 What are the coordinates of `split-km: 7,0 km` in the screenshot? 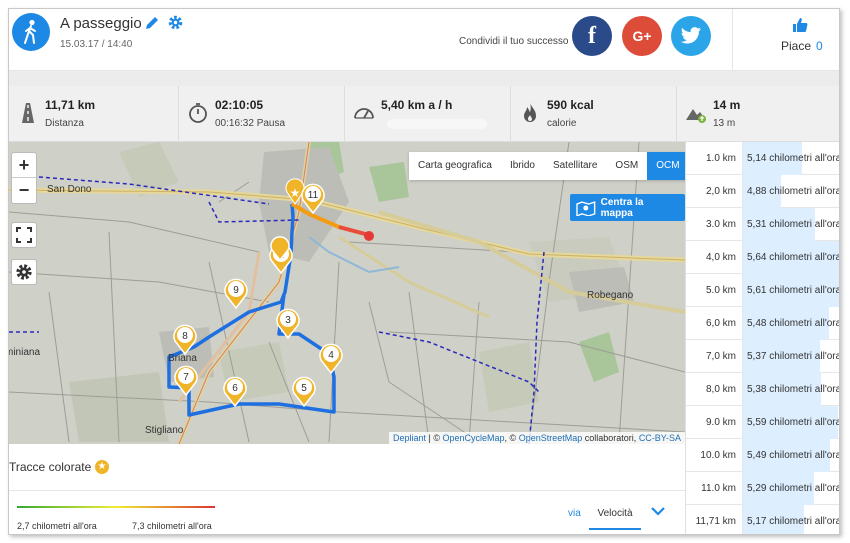 It's located at (720, 356).